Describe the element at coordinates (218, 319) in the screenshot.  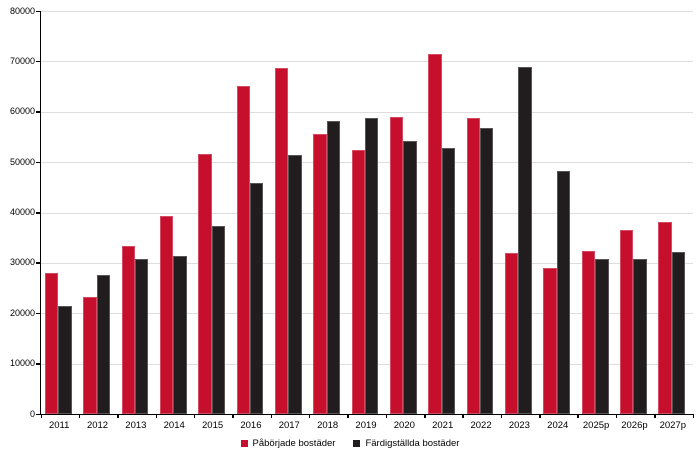
I see `bar-fardigstallda-2015` at that location.